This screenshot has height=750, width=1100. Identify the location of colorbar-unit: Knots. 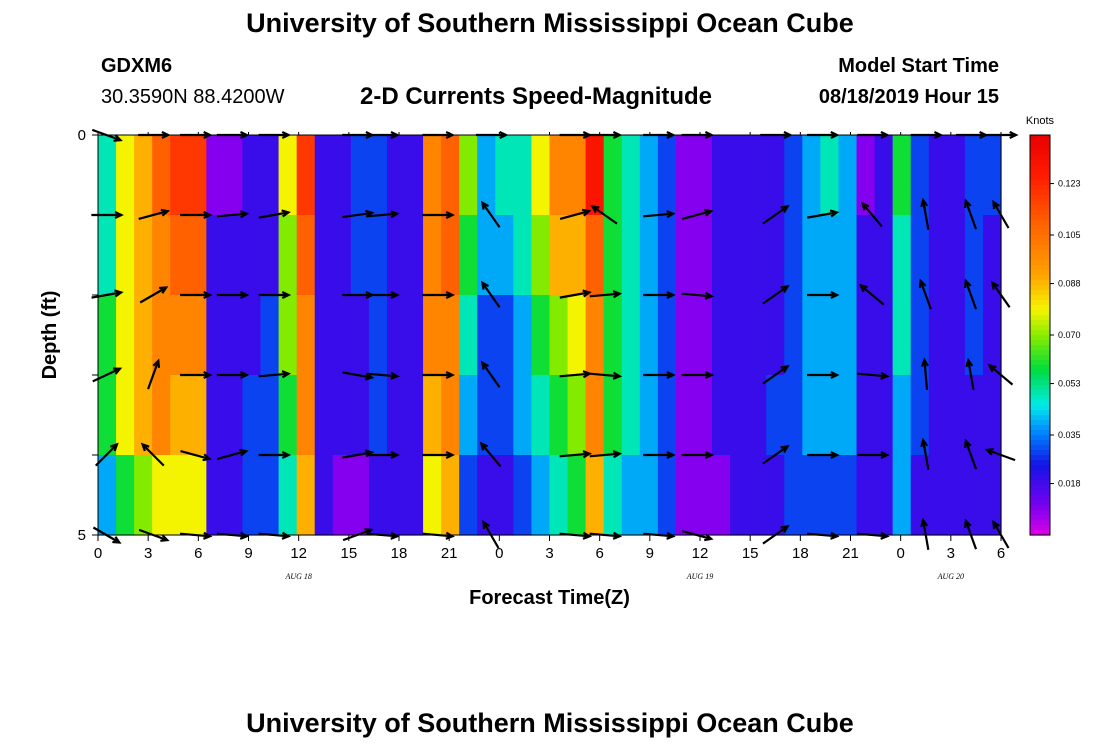
(1040, 121).